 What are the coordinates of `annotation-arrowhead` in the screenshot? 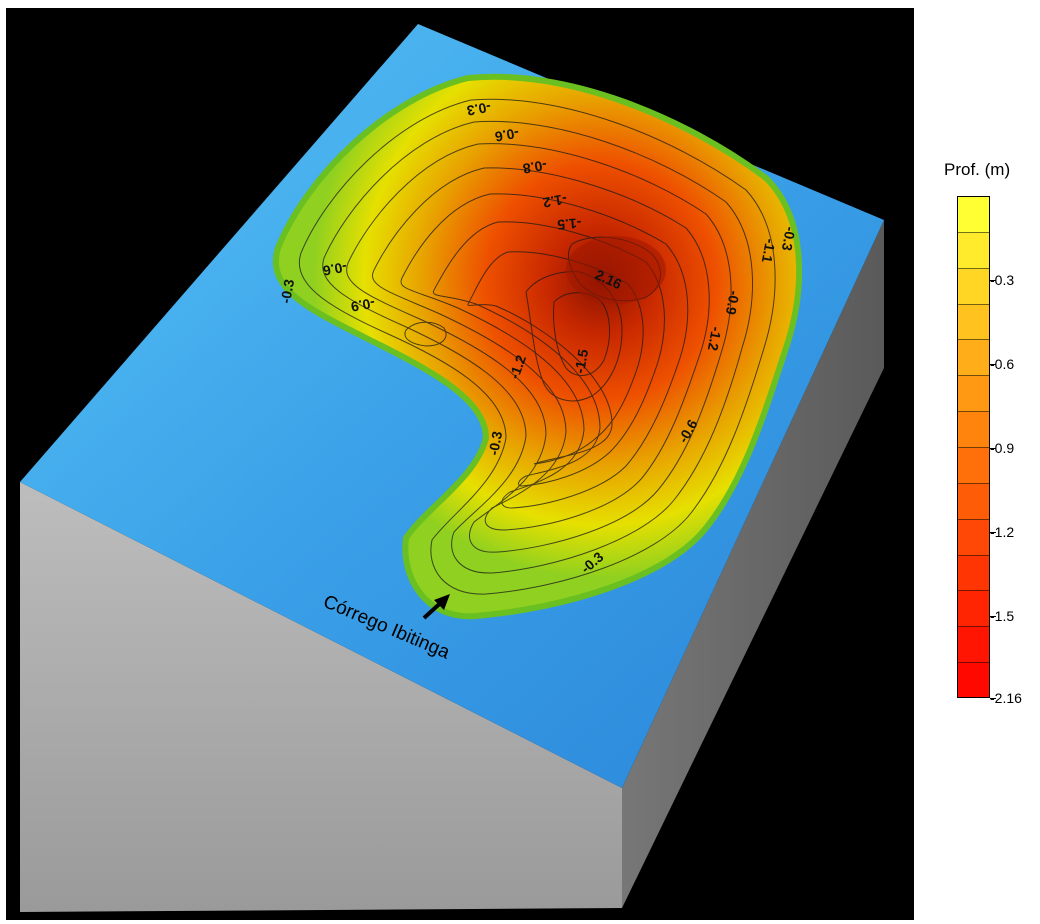 It's located at (442, 602).